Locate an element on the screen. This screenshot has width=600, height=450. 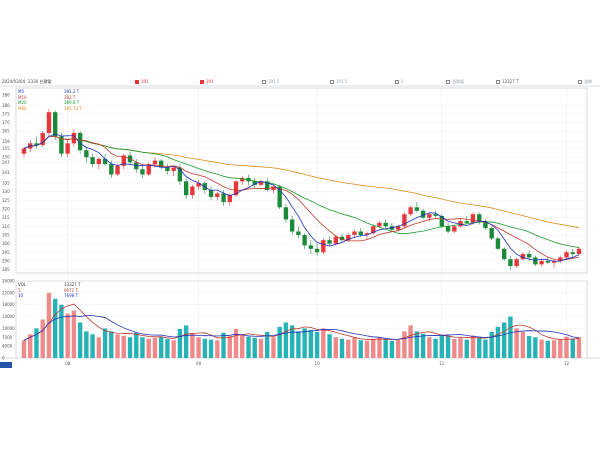
price-tick-label: 300 is located at coordinates (6, 243).